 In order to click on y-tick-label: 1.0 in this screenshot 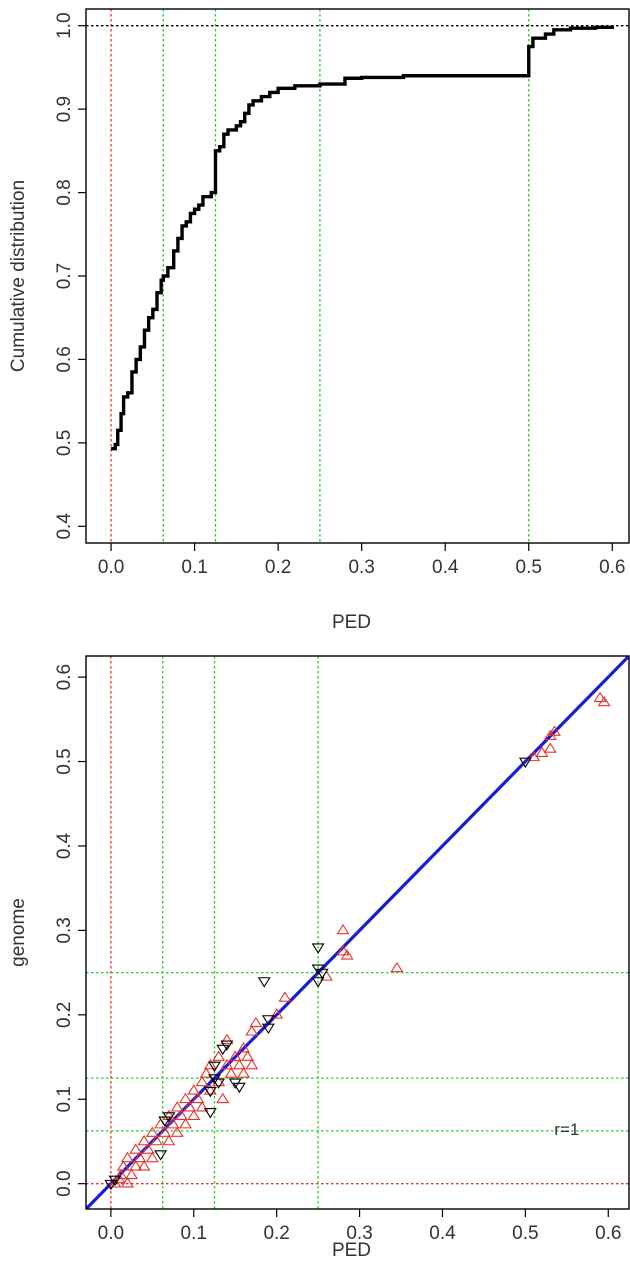, I will do `click(64, 25)`.